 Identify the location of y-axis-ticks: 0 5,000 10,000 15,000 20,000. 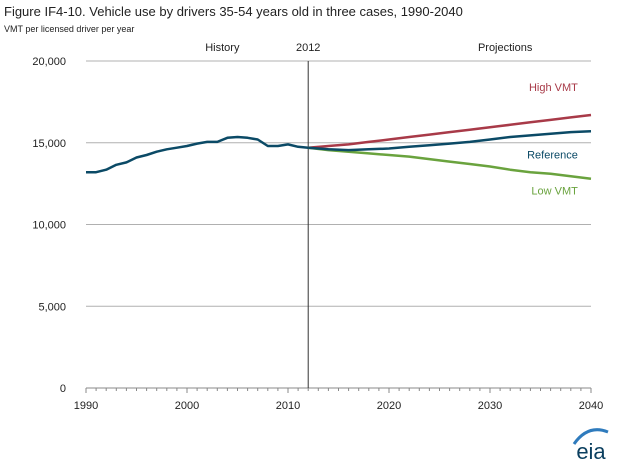
(49, 225).